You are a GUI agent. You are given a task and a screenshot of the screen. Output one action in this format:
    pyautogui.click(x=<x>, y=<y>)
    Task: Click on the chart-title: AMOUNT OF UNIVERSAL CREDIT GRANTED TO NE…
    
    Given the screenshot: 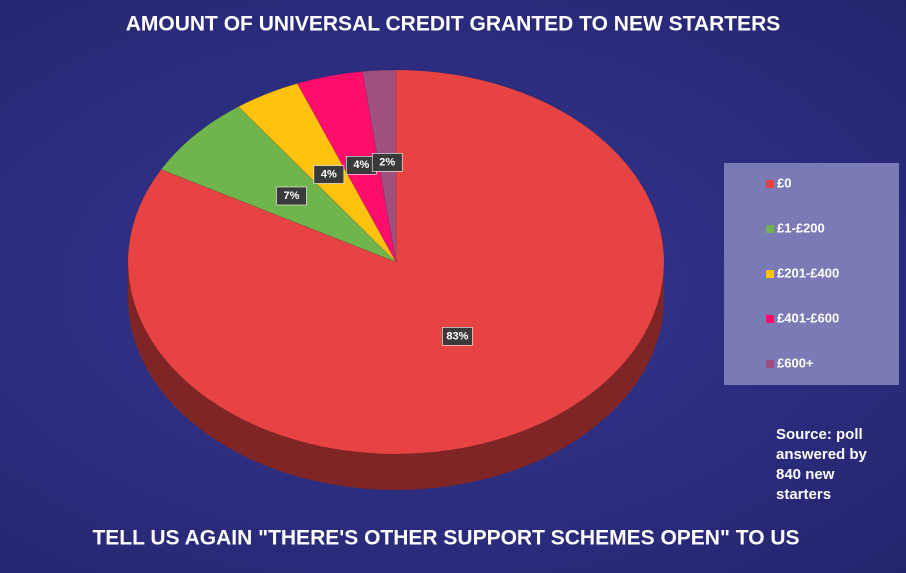 What is the action you would take?
    pyautogui.click(x=453, y=24)
    